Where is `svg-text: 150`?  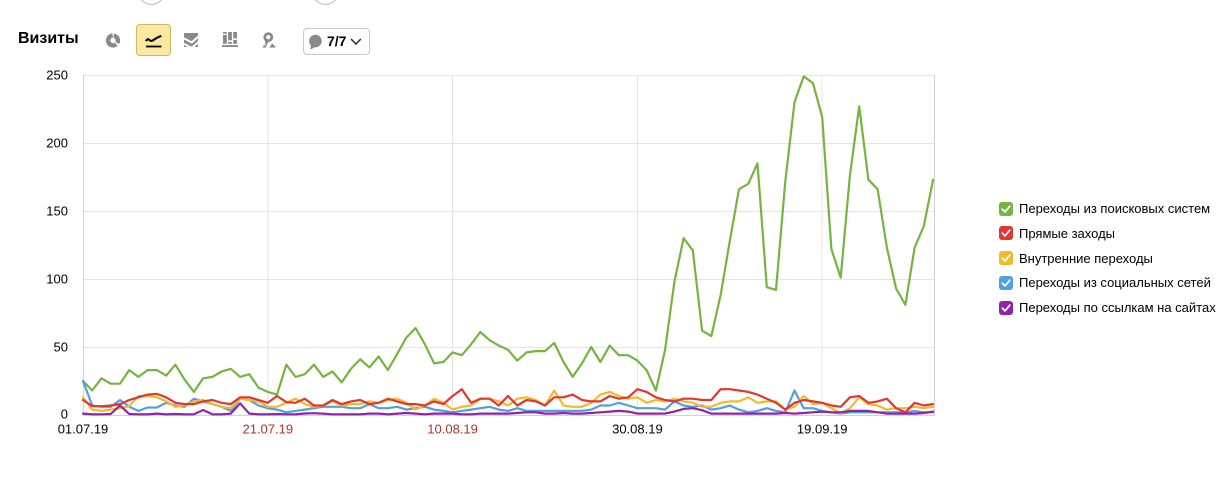
svg-text: 150 is located at coordinates (57, 211).